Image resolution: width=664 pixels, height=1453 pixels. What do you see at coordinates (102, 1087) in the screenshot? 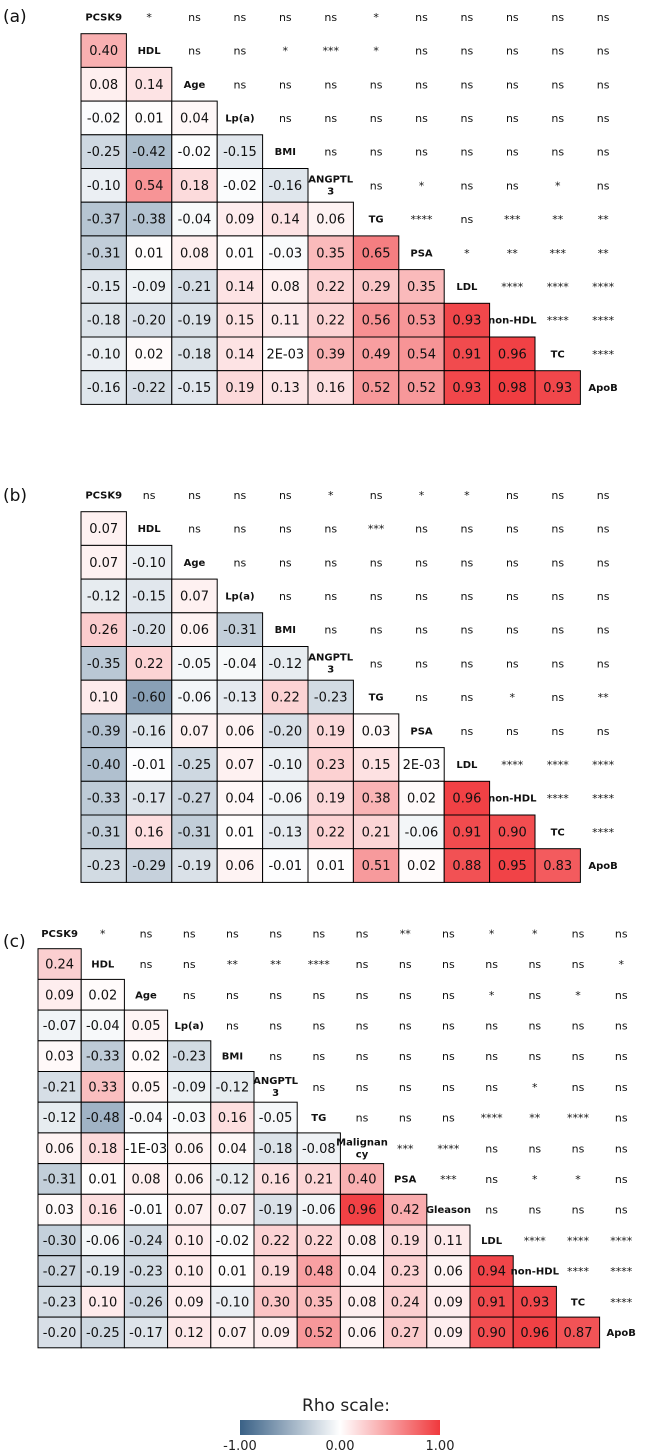
I see `rho-value: 0.33` at bounding box center [102, 1087].